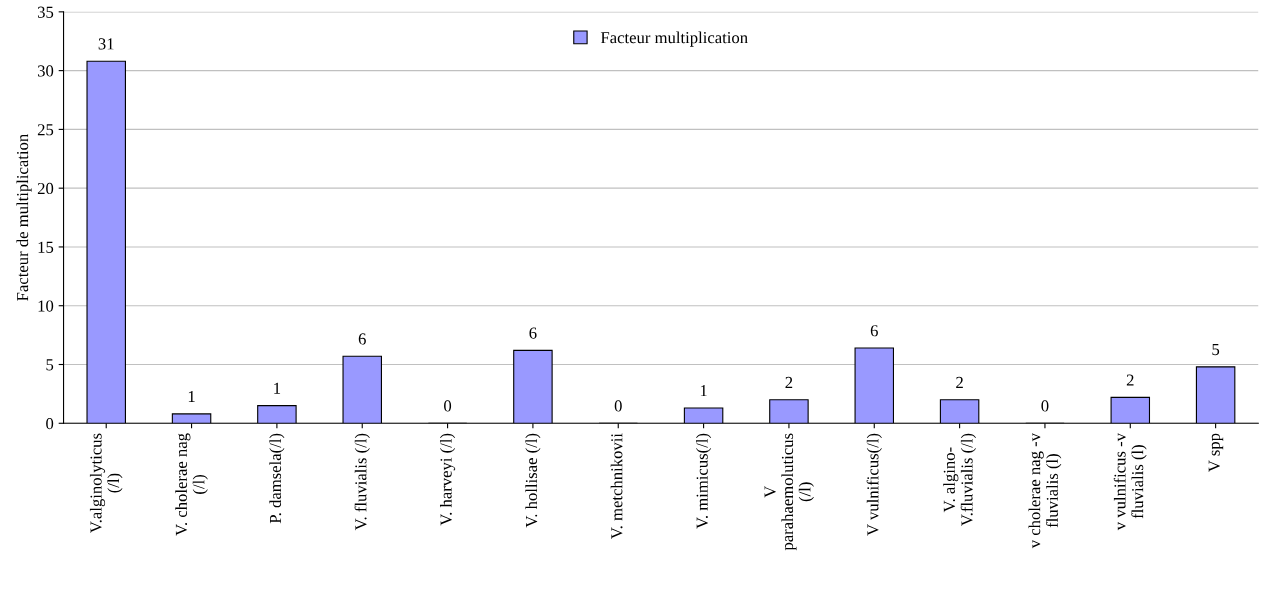 Image resolution: width=1271 pixels, height=592 pixels. I want to click on y-tick-label: 20, so click(45, 188).